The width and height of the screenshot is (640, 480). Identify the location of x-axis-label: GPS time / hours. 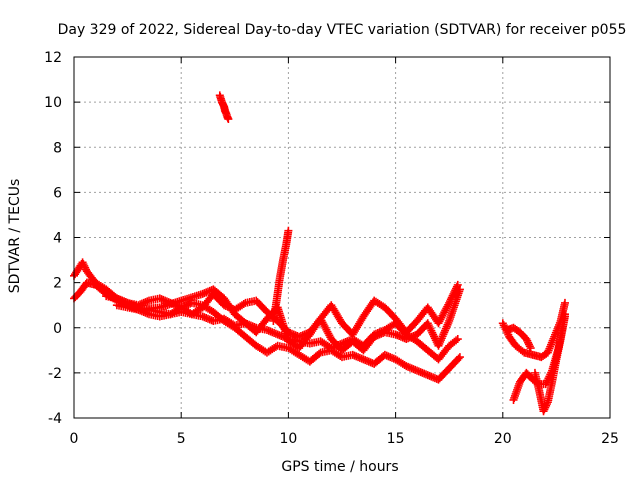
(339, 467).